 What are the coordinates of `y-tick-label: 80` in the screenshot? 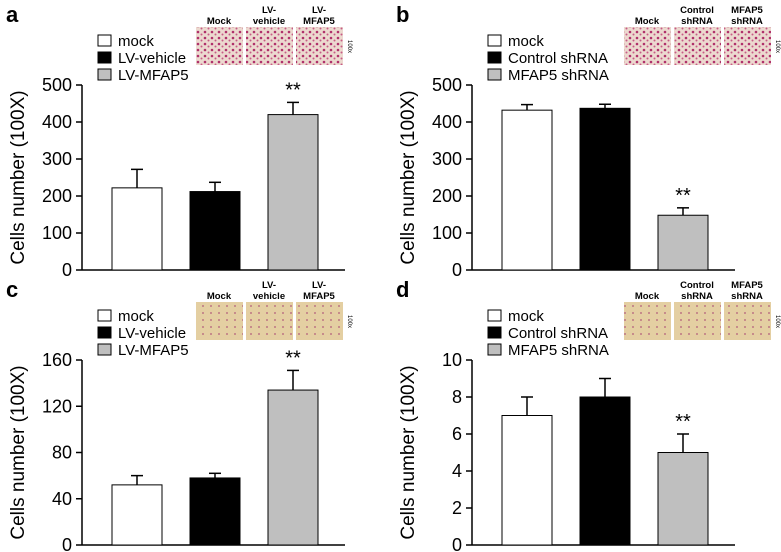 It's located at (62, 453).